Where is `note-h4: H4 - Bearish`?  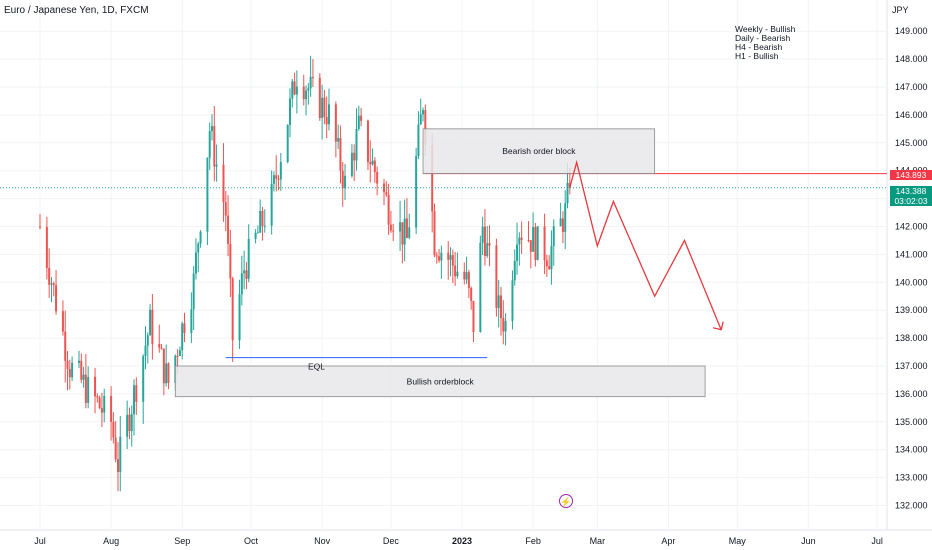 note-h4: H4 - Bearish is located at coordinates (759, 47).